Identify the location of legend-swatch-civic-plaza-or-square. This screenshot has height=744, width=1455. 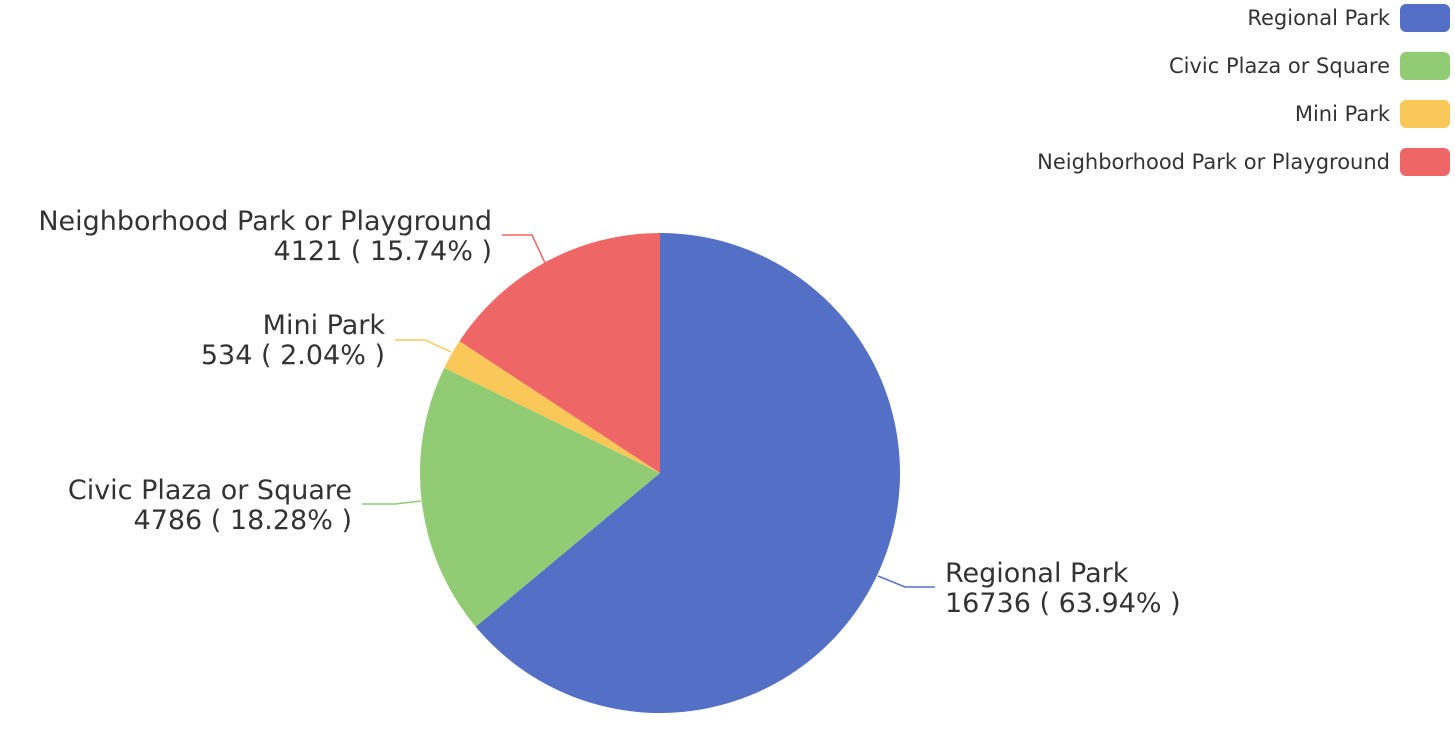
(1425, 66).